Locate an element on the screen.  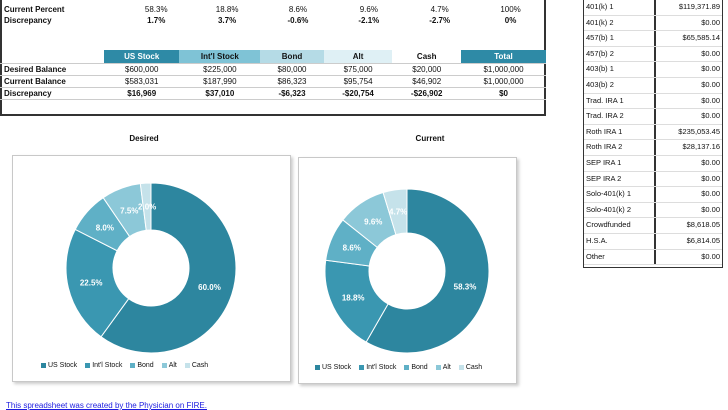
current-donut: 58.3% 18.8% 8.6% 9.6% 4.7% is located at coordinates (407, 271).